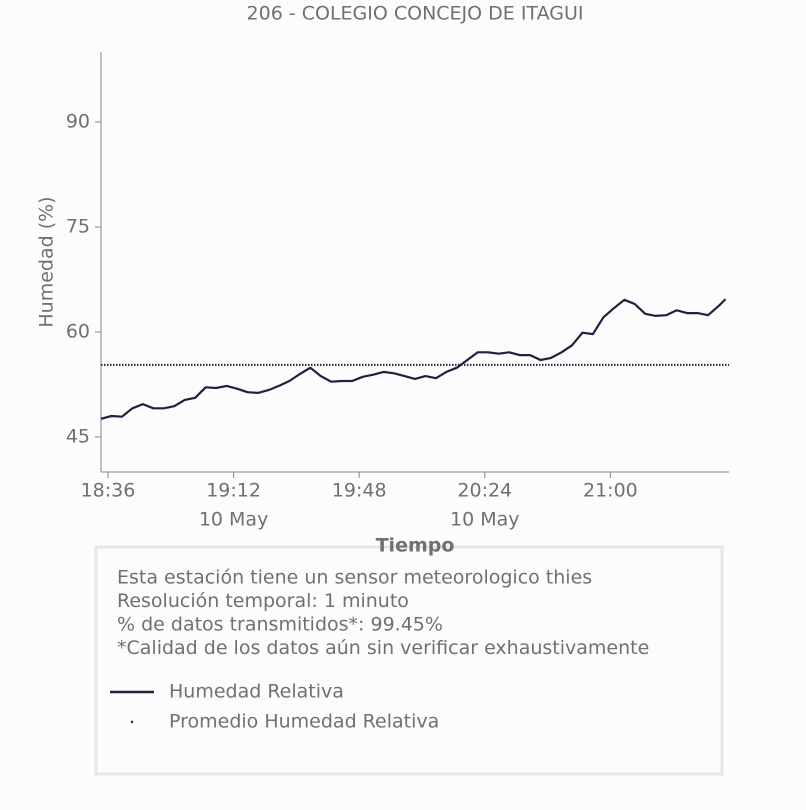  I want to click on x-tick-label: 19:48, so click(359, 491).